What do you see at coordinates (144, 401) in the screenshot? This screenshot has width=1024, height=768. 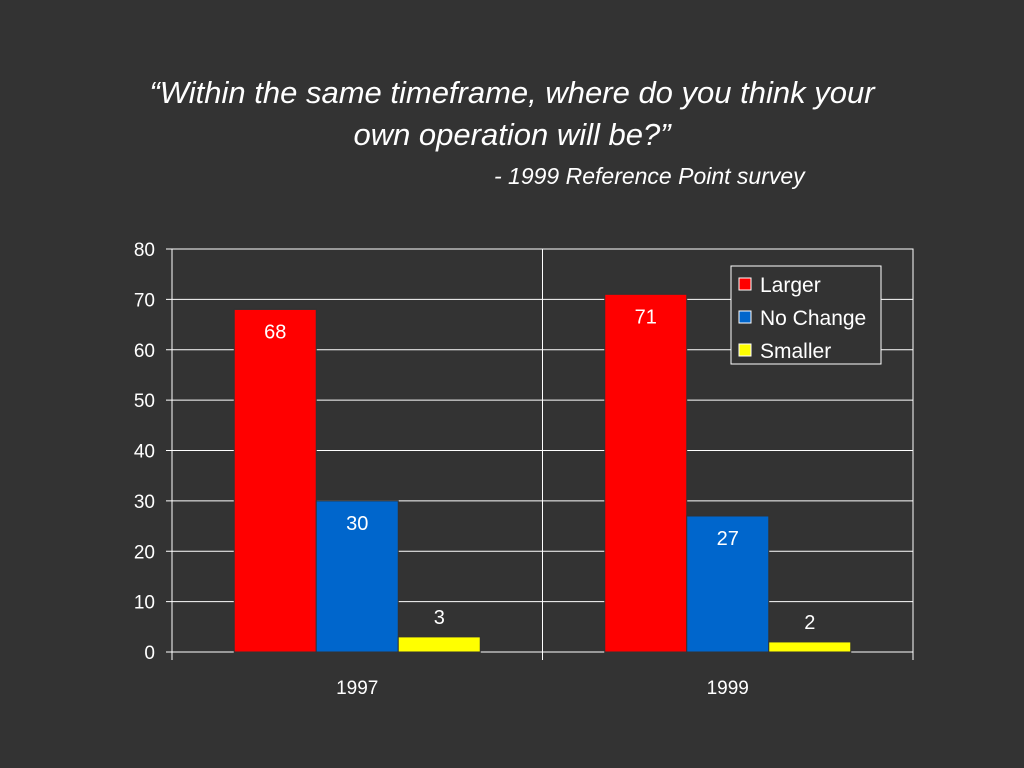 I see `y-tick-label: 50` at bounding box center [144, 401].